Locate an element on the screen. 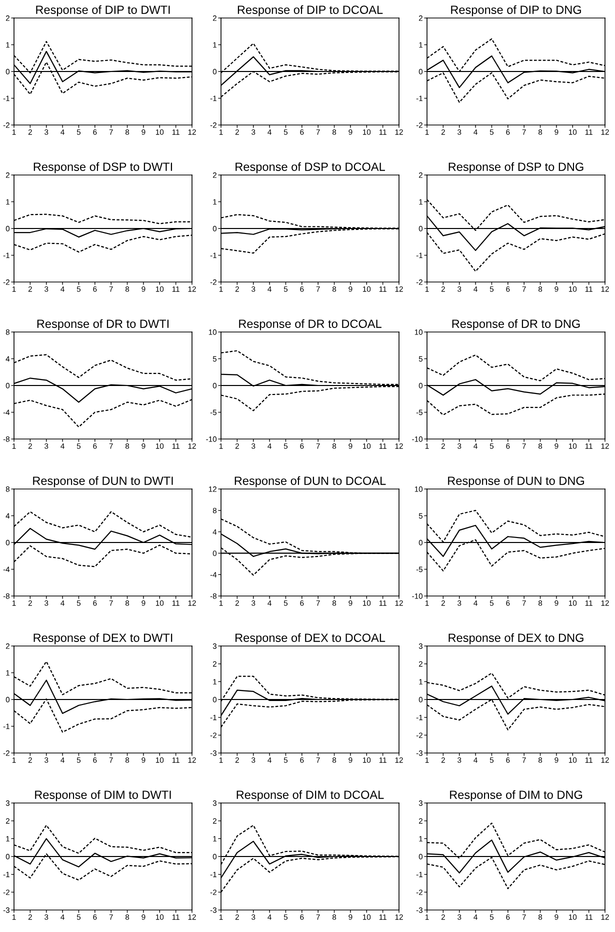 This screenshot has height=932, width=615. chart-title: Response of DSP to DCOAL is located at coordinates (310, 168).